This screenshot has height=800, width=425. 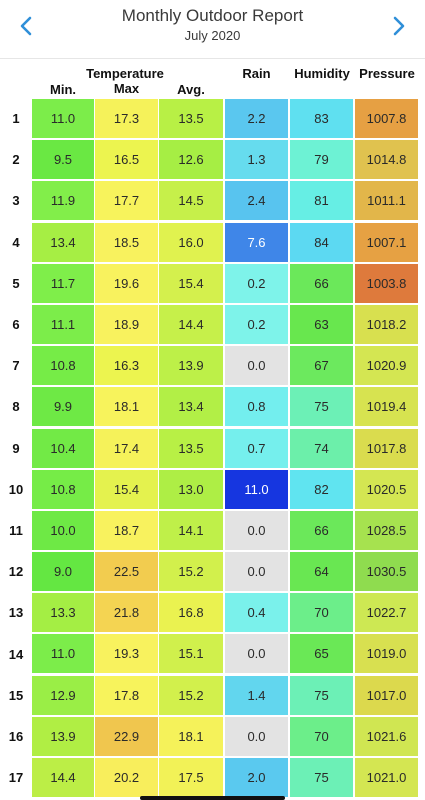 I want to click on pressure-cell: 1021.0, so click(x=386, y=777).